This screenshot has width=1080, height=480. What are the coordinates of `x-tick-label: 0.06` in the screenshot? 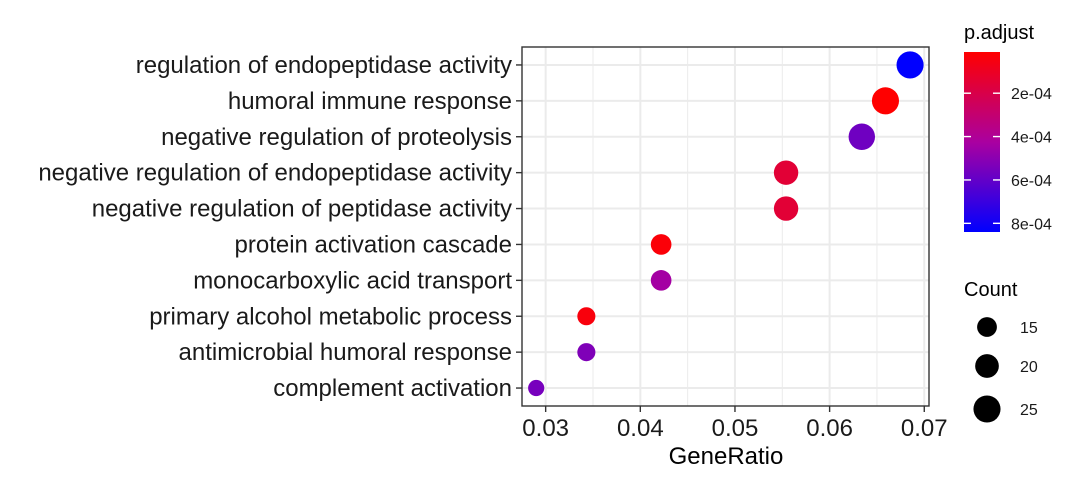 It's located at (829, 428).